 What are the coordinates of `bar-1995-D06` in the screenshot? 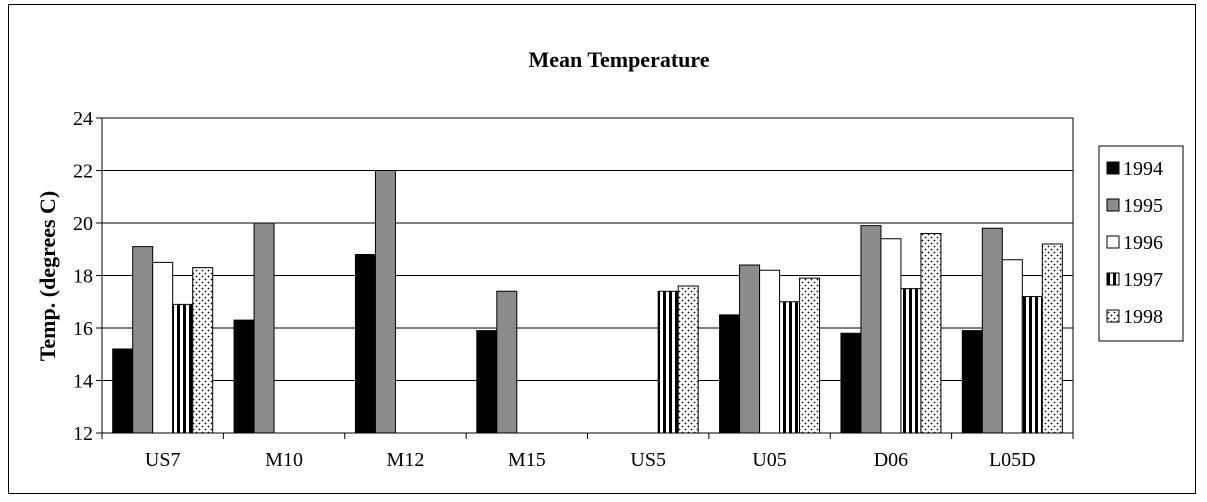 It's located at (871, 329).